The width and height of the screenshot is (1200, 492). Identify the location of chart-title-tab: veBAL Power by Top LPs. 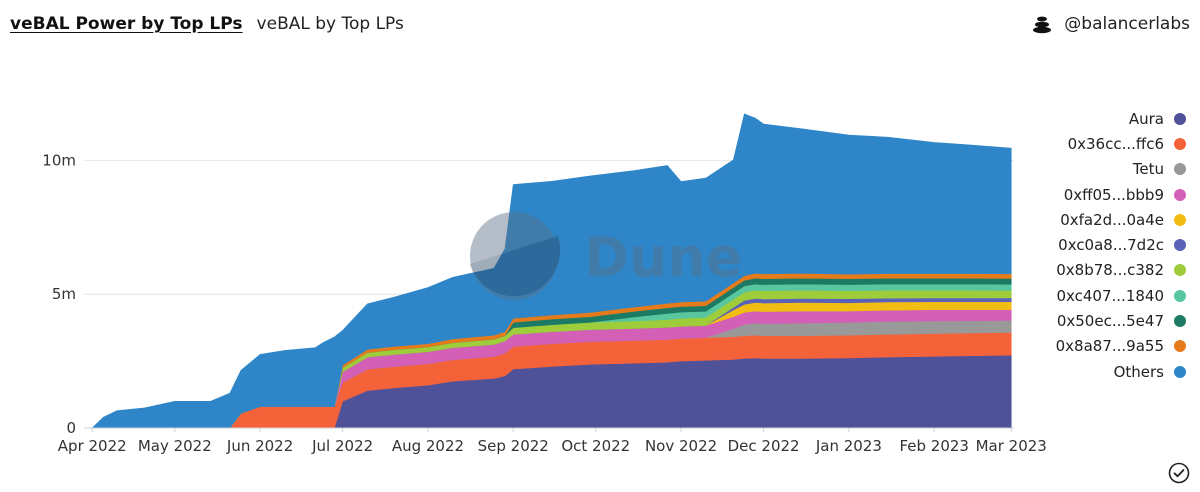
(126, 24).